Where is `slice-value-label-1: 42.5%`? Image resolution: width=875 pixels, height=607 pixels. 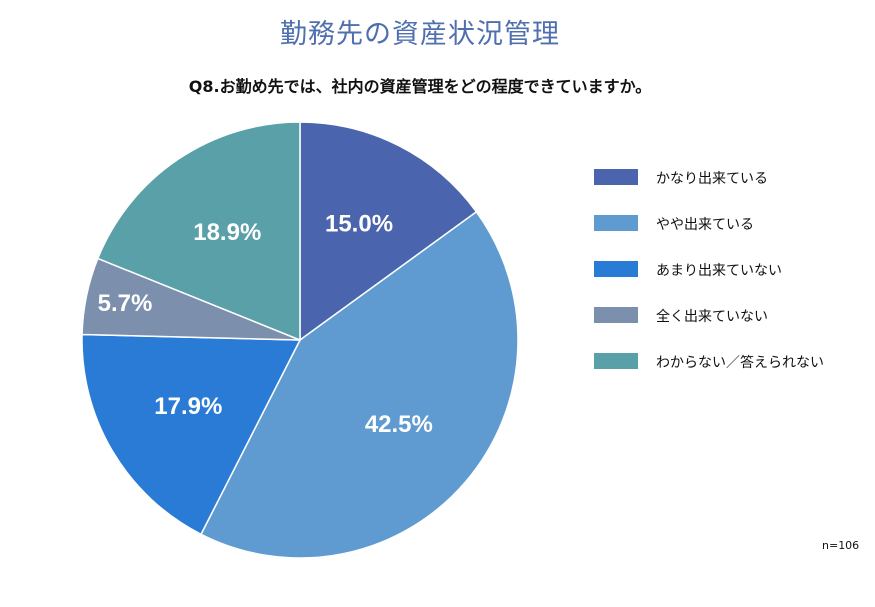
slice-value-label-1: 42.5% is located at coordinates (399, 424).